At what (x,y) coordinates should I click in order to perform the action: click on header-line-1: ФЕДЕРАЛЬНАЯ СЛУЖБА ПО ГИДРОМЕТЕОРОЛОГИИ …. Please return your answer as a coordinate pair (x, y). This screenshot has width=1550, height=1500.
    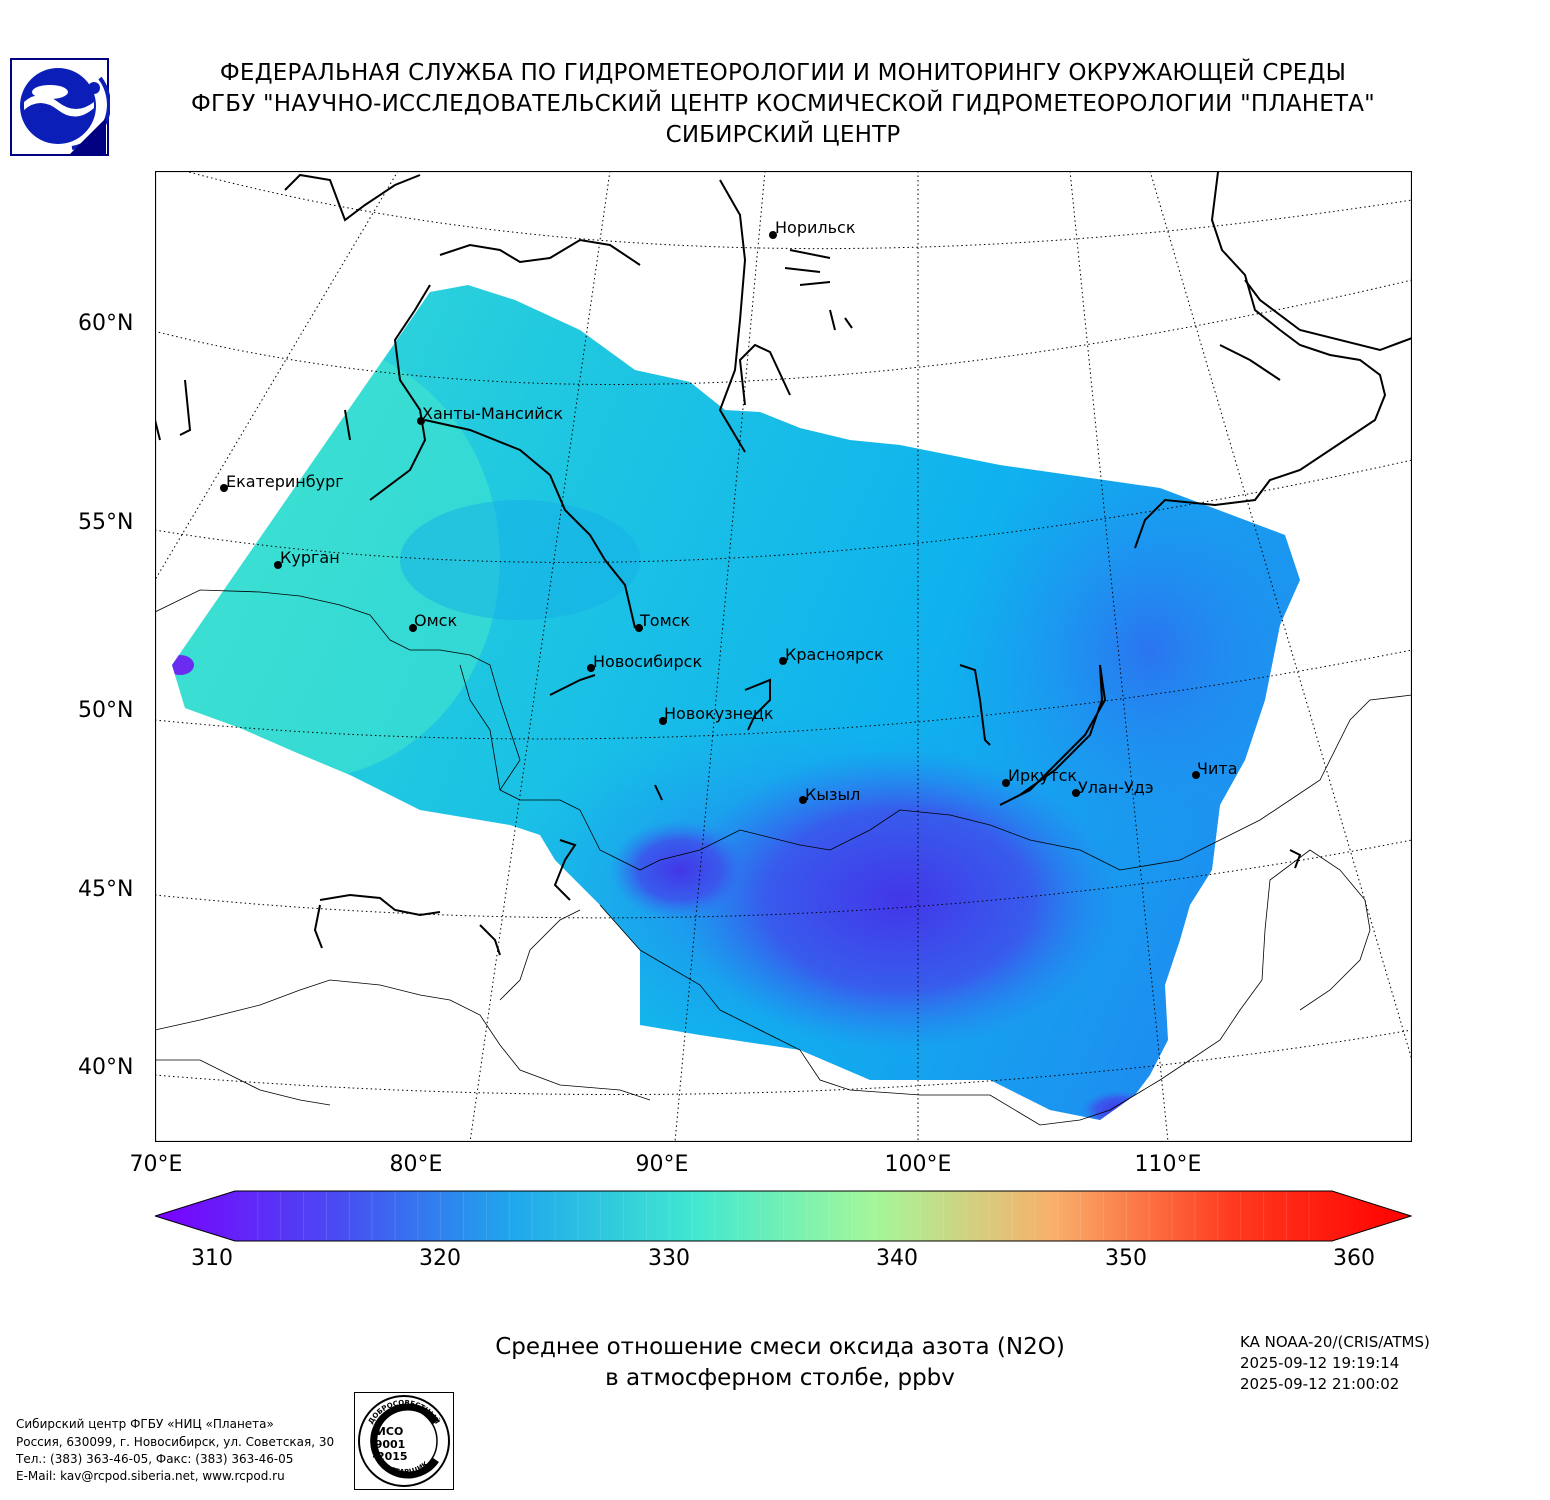
    Looking at the image, I should click on (783, 73).